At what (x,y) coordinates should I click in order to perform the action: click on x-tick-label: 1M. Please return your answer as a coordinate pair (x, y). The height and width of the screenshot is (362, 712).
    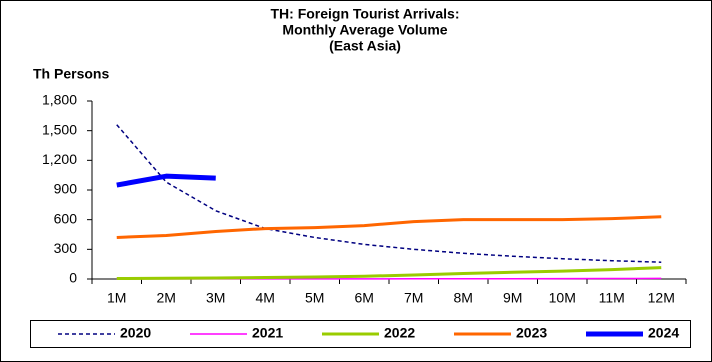
    Looking at the image, I should click on (116, 298).